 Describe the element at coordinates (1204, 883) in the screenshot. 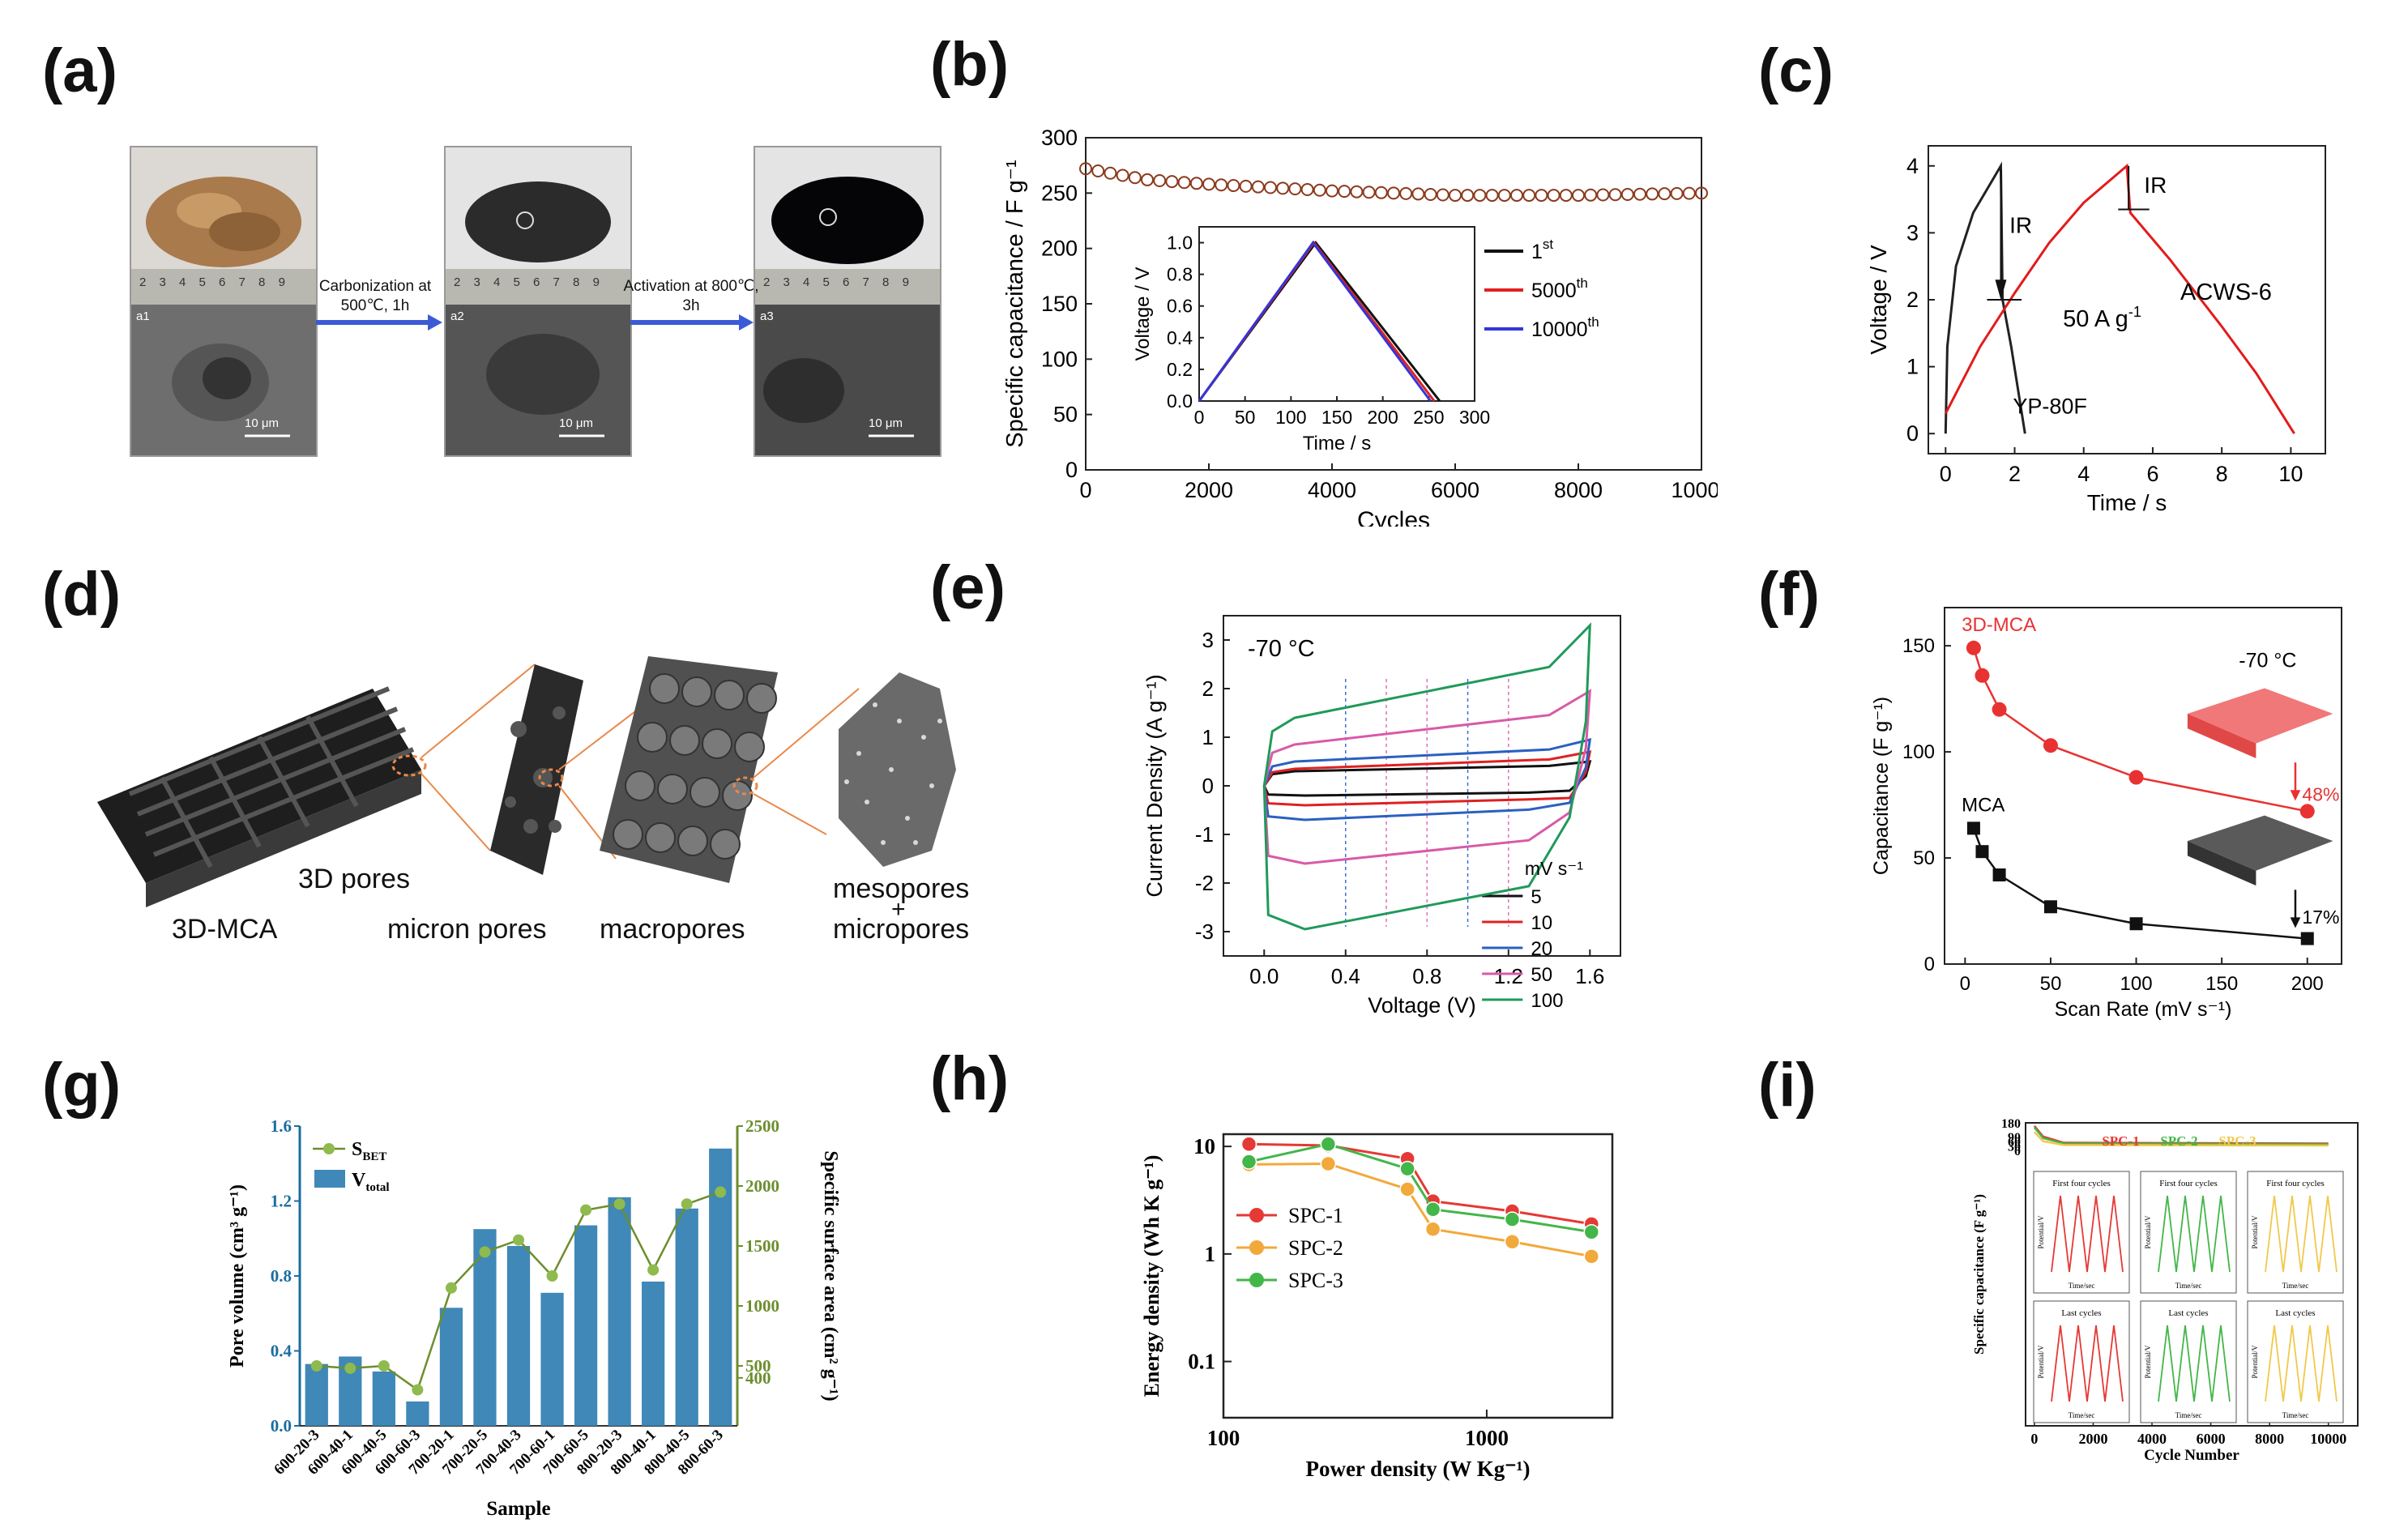

I see `y-tick-label: -2` at that location.